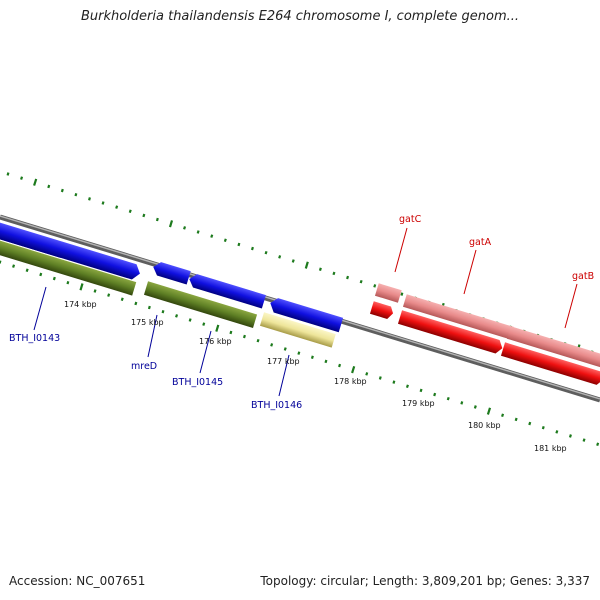  Describe the element at coordinates (276, 405) in the screenshot. I see `gene-label-bth-i0146: BTH_I0146` at that location.